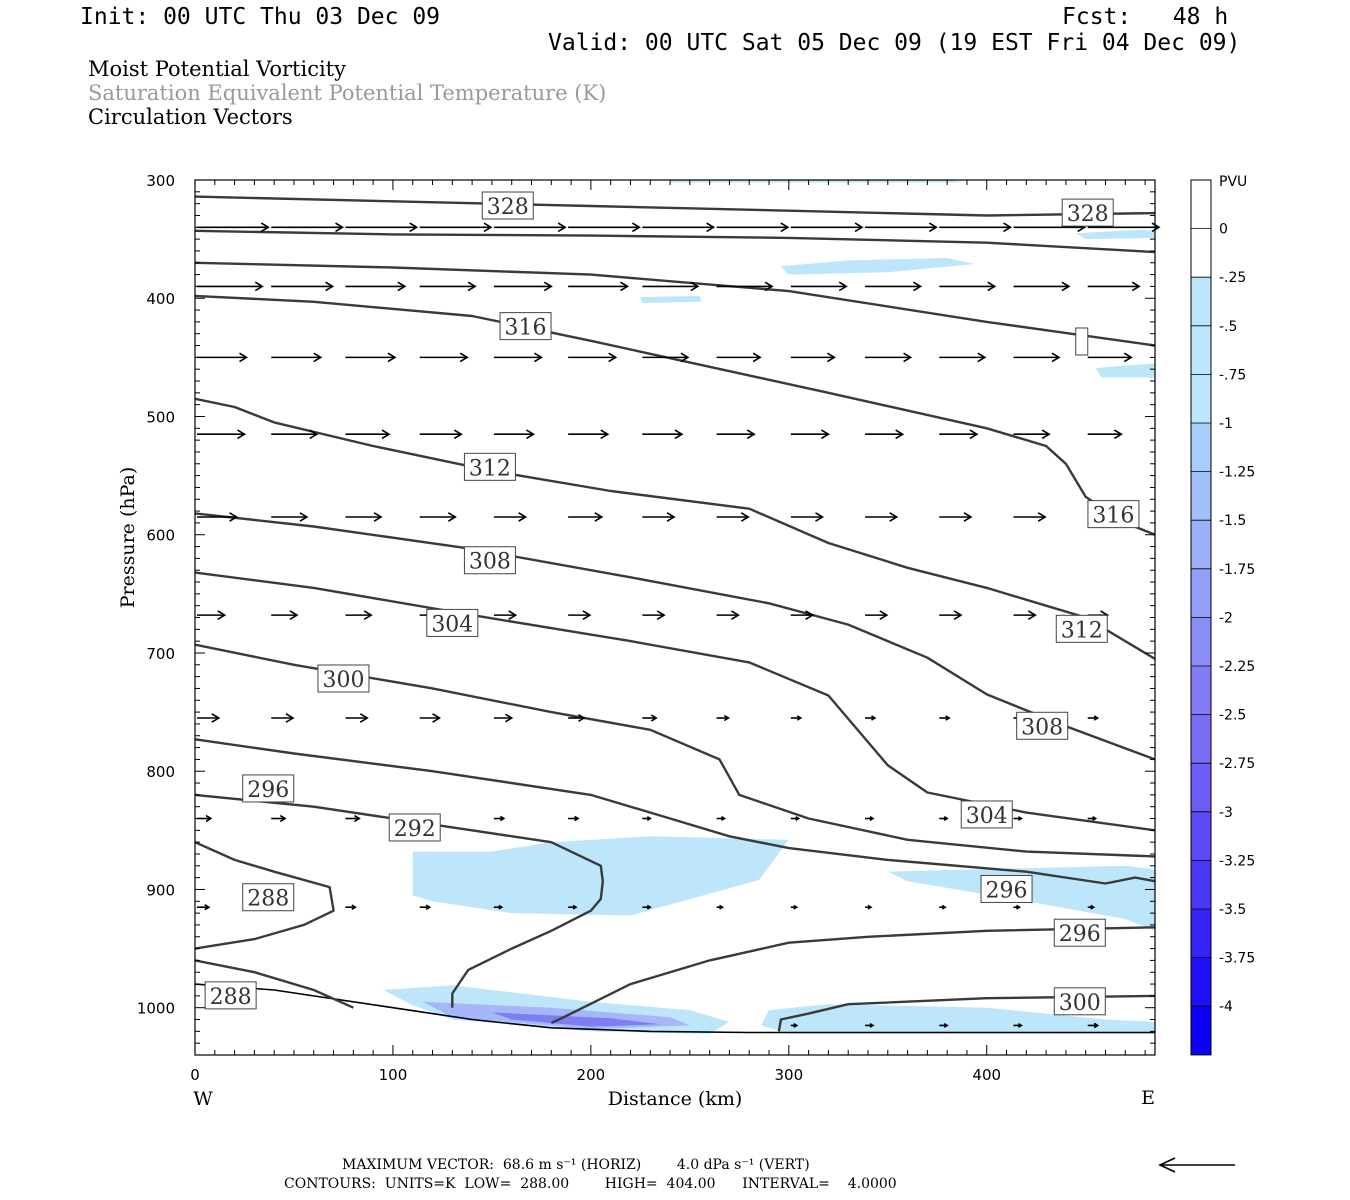  I want to click on y-tick-label: 300, so click(160, 181).